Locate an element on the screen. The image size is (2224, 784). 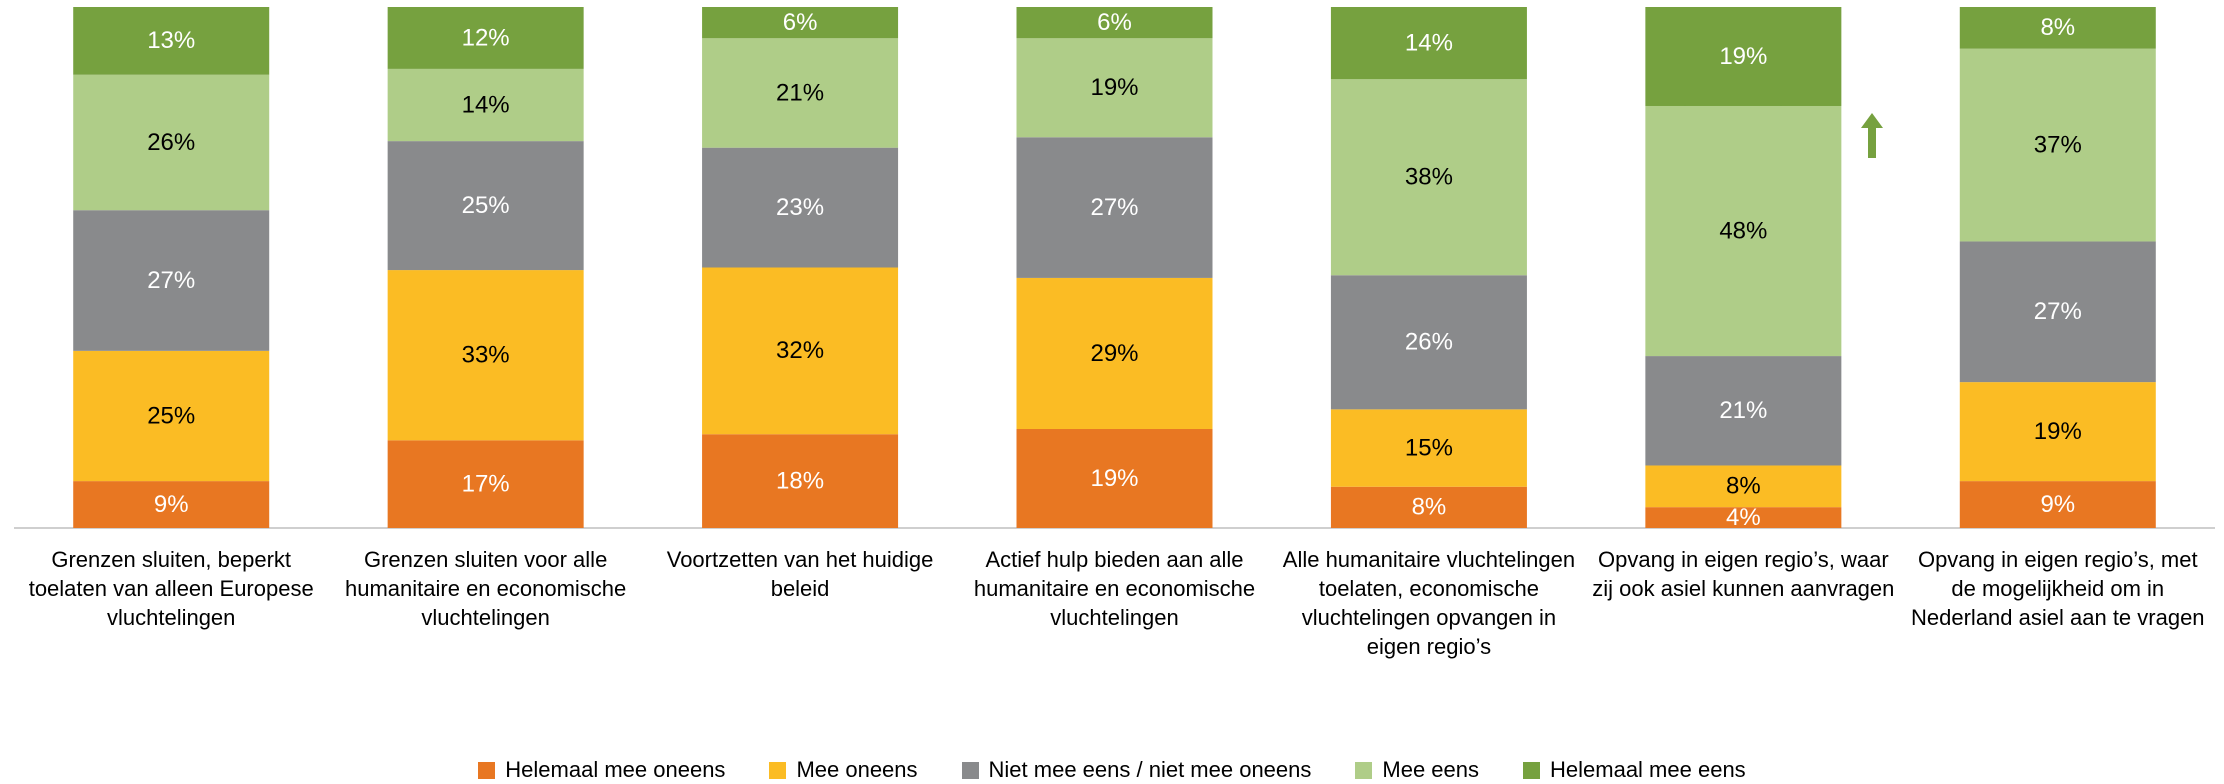
legend-item: Helemaal mee eens is located at coordinates (1634, 770).